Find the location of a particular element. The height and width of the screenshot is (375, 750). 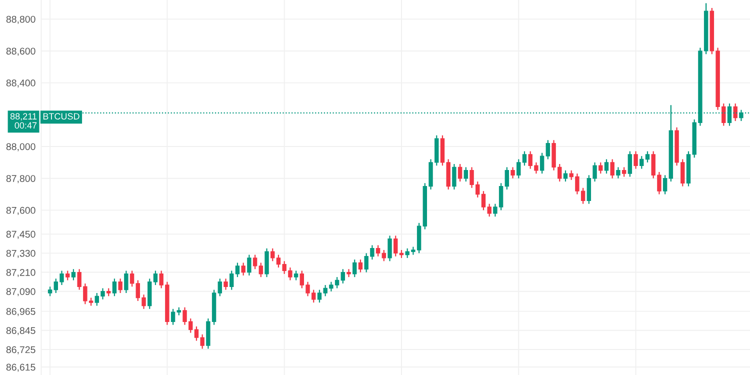

y-tick-label: 88,800 is located at coordinates (21, 20).